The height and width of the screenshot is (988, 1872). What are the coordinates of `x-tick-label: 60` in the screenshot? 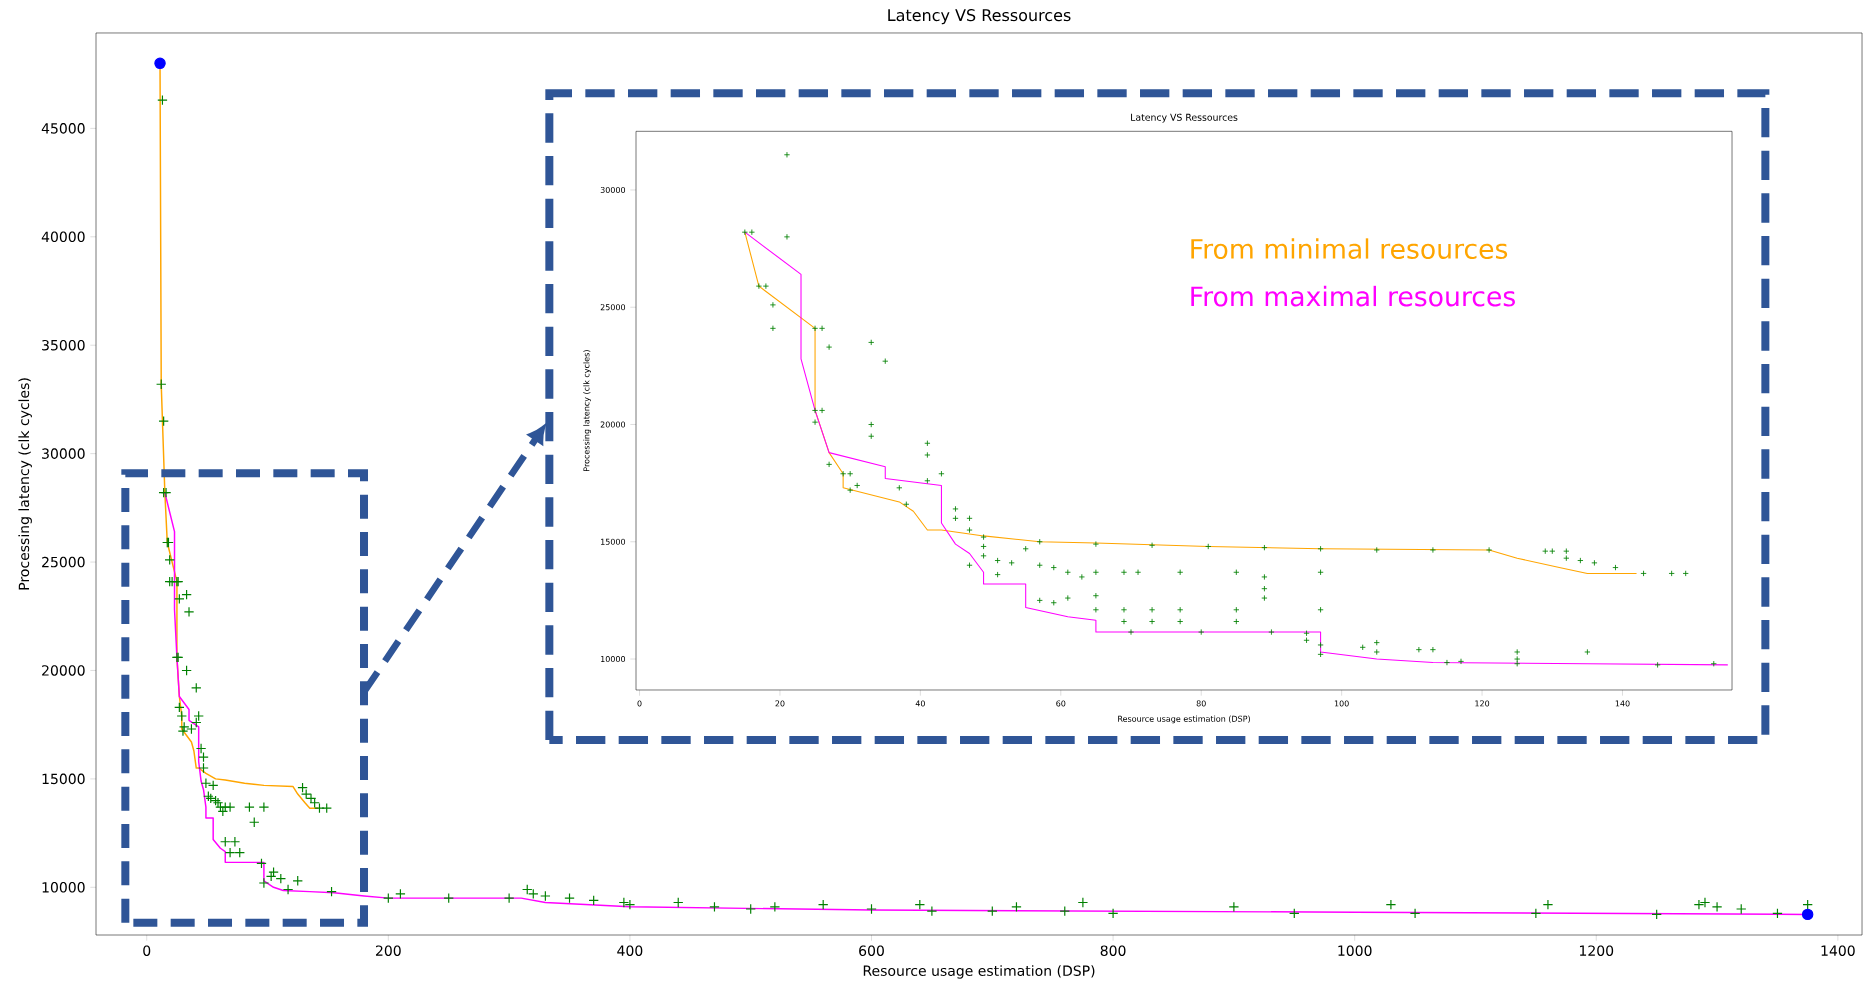 It's located at (1061, 703).